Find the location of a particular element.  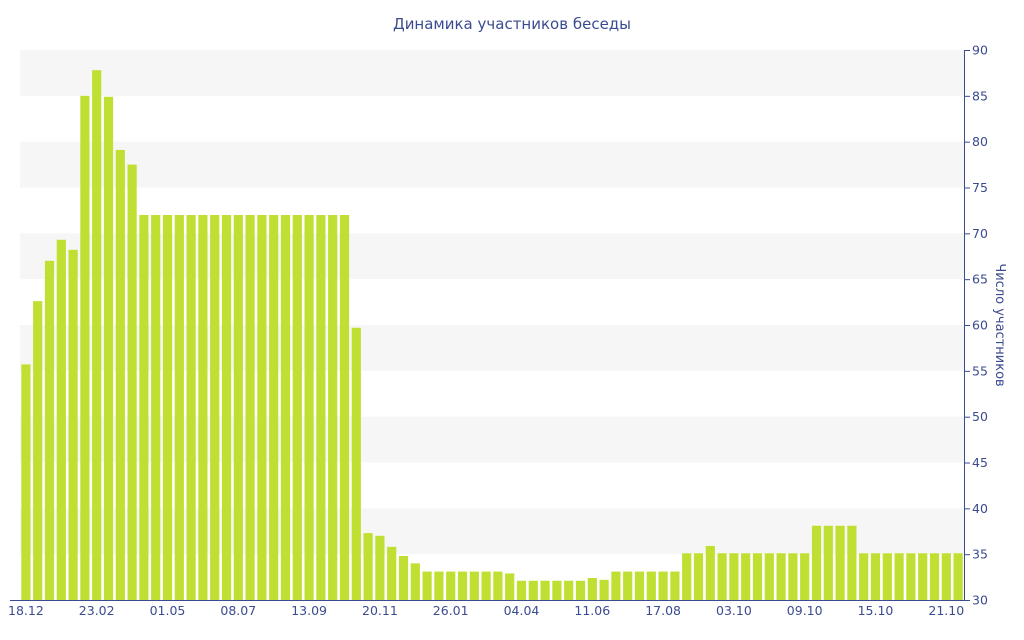

x-tick-label: 13.09 is located at coordinates (309, 610).